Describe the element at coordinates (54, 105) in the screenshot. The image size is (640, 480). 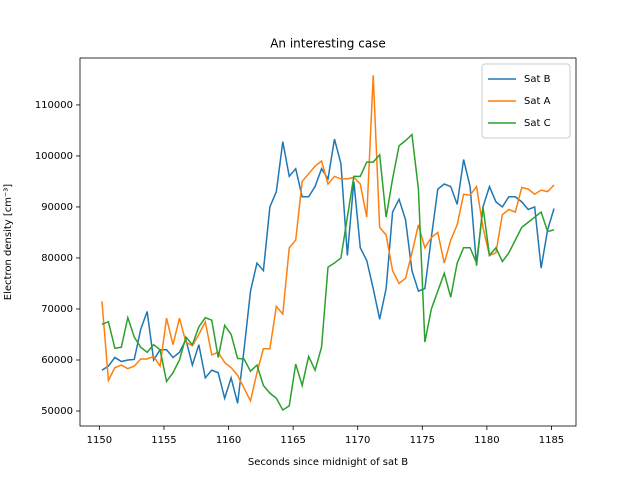
I see `y-tick-label: 110000` at that location.